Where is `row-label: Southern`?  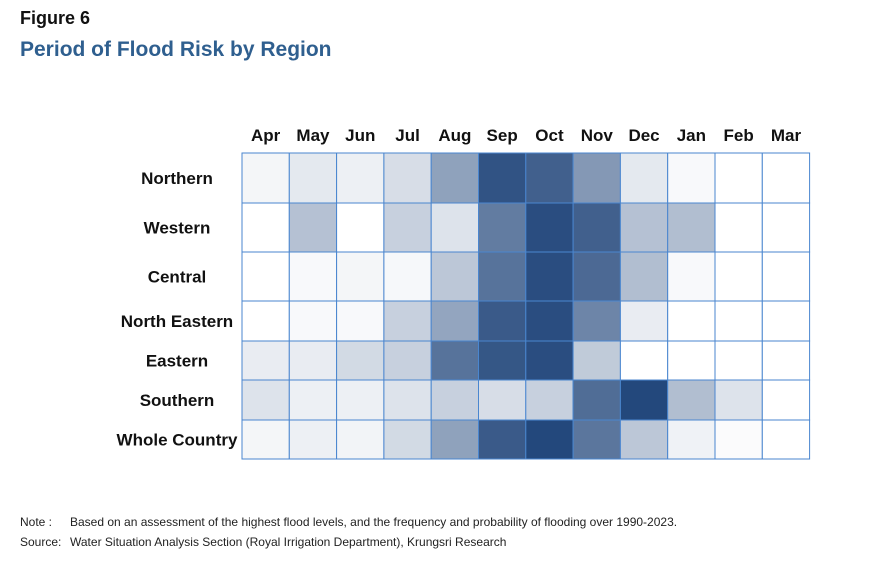 row-label: Southern is located at coordinates (177, 400).